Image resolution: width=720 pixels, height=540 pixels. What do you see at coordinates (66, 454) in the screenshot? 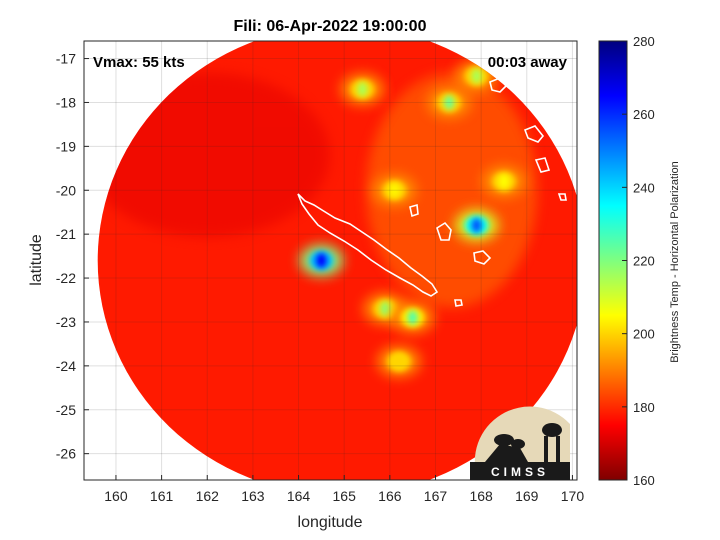
I see `y-tick-label: -26` at bounding box center [66, 454].